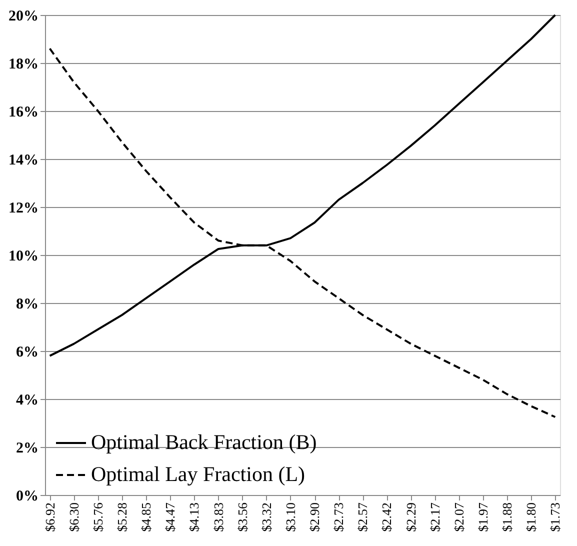  Describe the element at coordinates (23, 16) in the screenshot. I see `y-tick-label: 20%` at that location.